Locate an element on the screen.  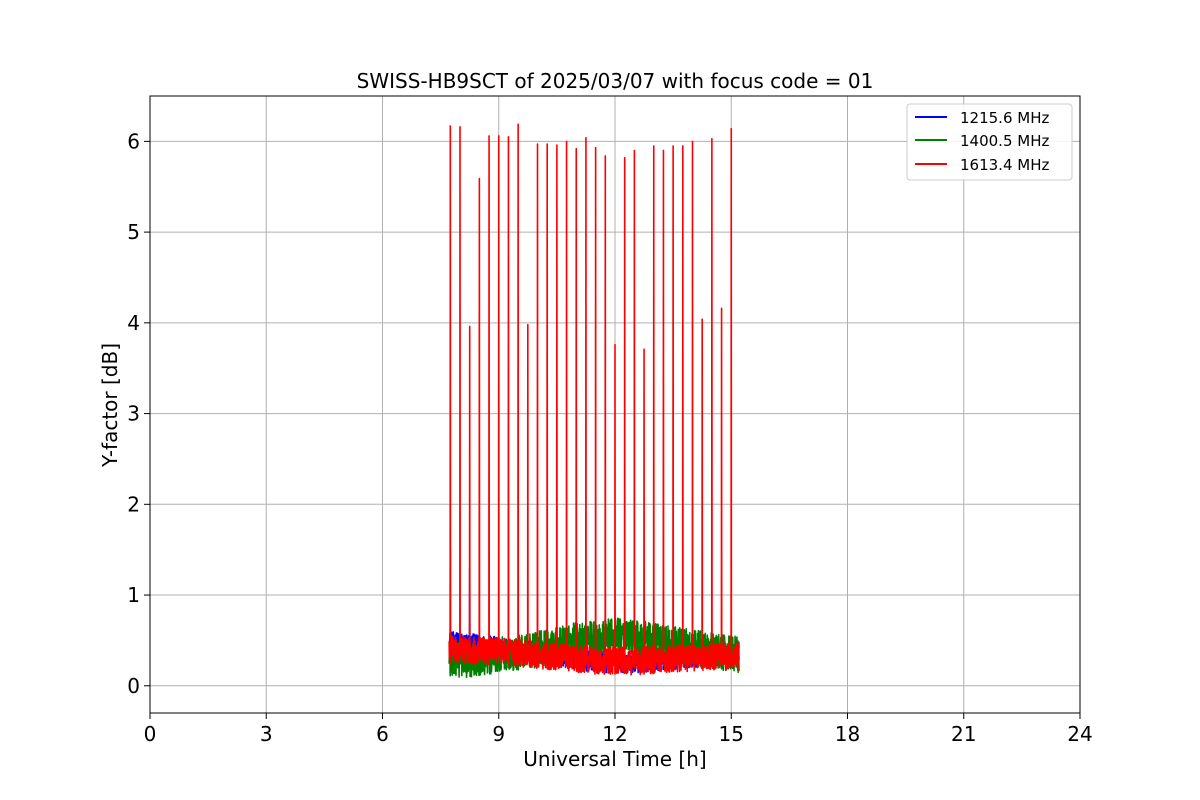
x-tick-label: 21 is located at coordinates (963, 734).